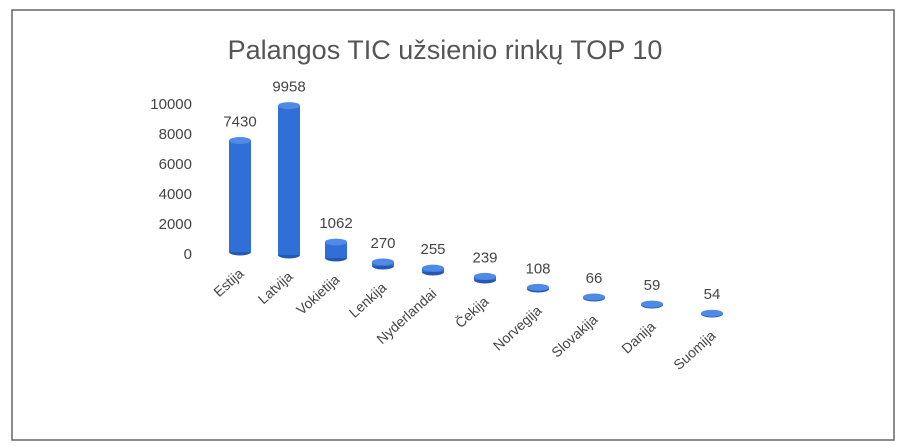  What do you see at coordinates (484, 257) in the screenshot?
I see `value-label: 239` at bounding box center [484, 257].